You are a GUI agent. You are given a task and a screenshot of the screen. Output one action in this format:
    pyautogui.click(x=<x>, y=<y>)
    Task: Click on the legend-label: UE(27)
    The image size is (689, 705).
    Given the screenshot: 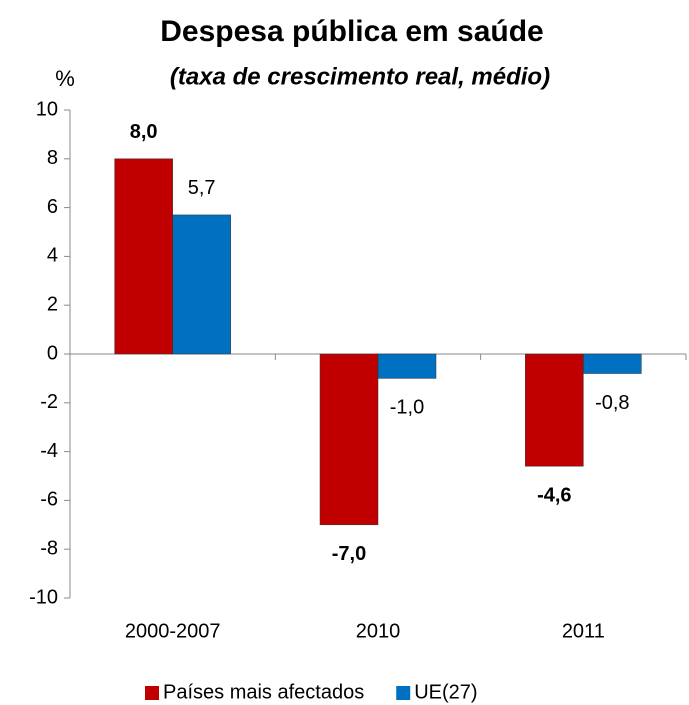 What is the action you would take?
    pyautogui.click(x=445, y=692)
    